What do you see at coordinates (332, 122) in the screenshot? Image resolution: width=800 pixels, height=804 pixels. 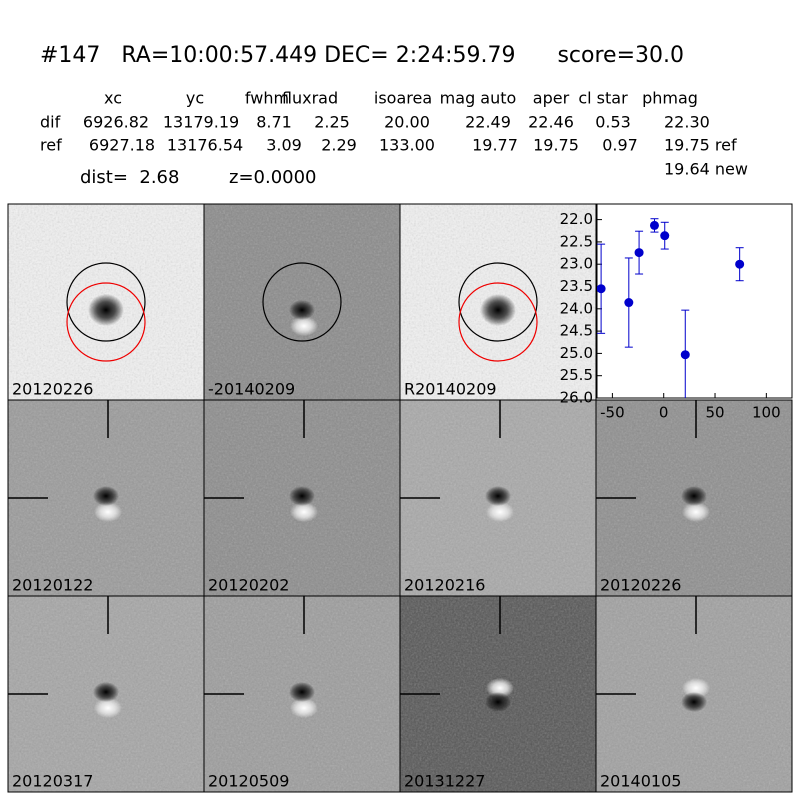 I see `cell: 2.25` at bounding box center [332, 122].